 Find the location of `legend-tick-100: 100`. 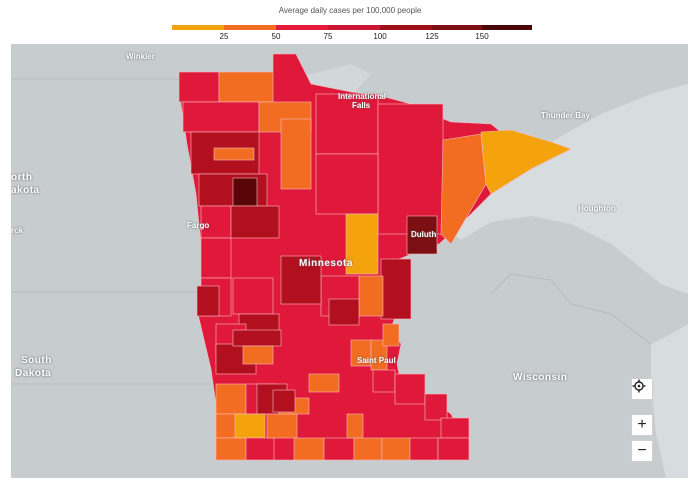

legend-tick-100: 100 is located at coordinates (380, 36).